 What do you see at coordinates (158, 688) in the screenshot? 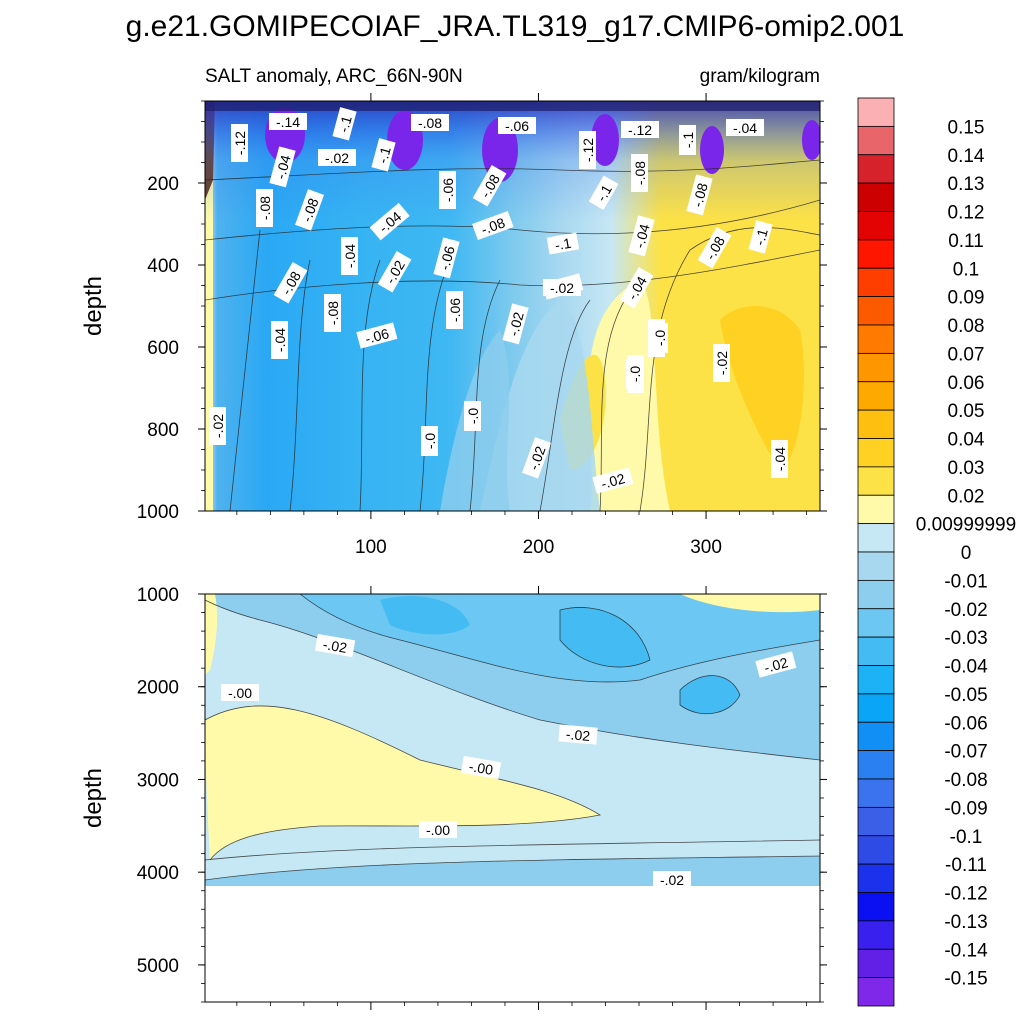
I see `lower-ytick-label: 2000` at bounding box center [158, 688].